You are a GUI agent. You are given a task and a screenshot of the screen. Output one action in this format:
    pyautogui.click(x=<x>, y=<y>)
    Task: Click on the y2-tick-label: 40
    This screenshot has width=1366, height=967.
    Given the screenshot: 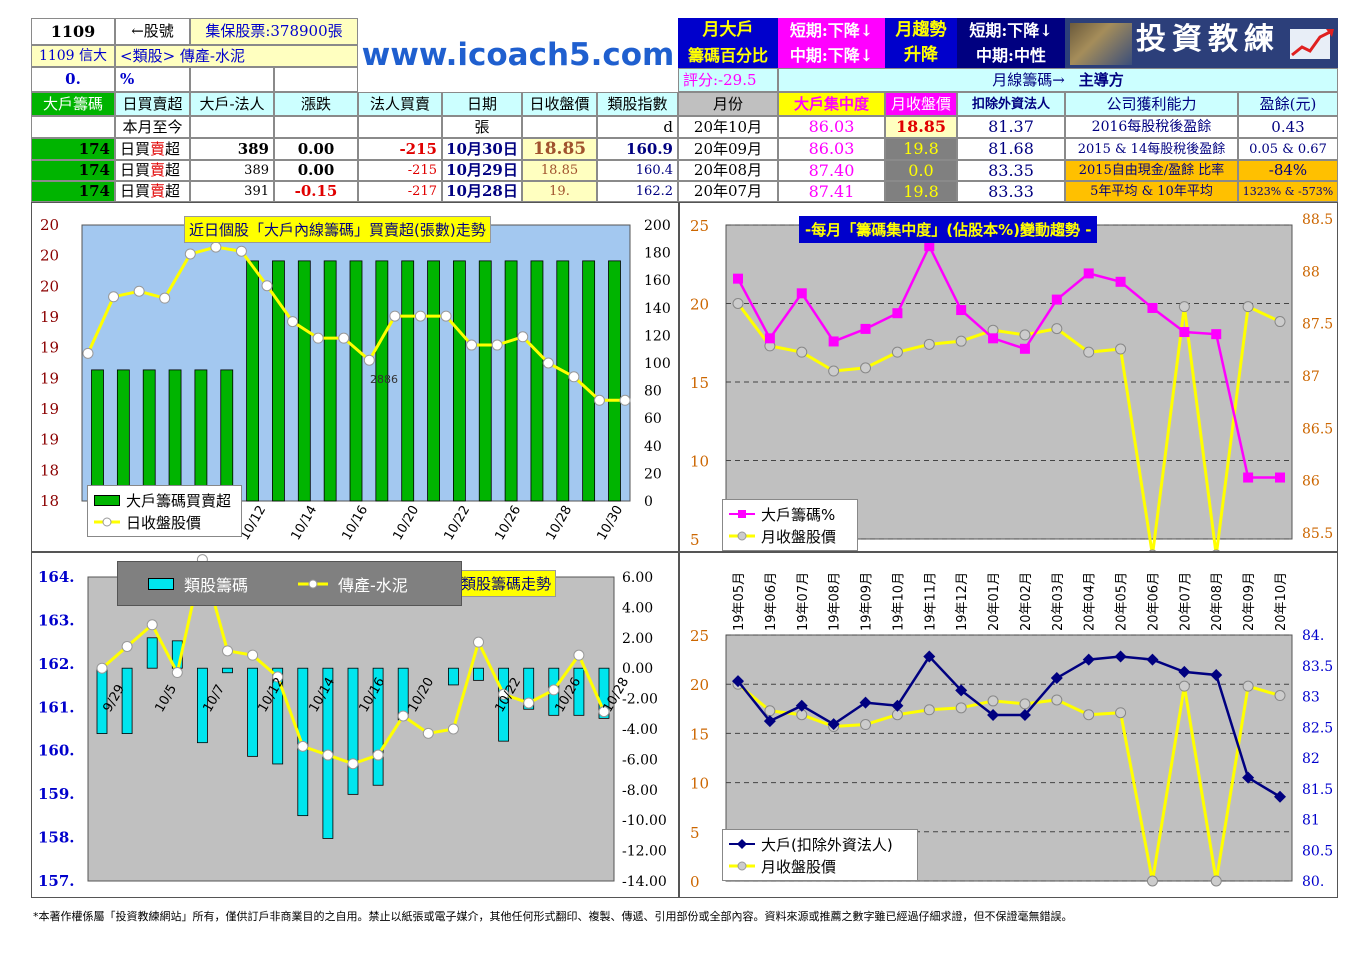 What is the action you would take?
    pyautogui.click(x=653, y=447)
    